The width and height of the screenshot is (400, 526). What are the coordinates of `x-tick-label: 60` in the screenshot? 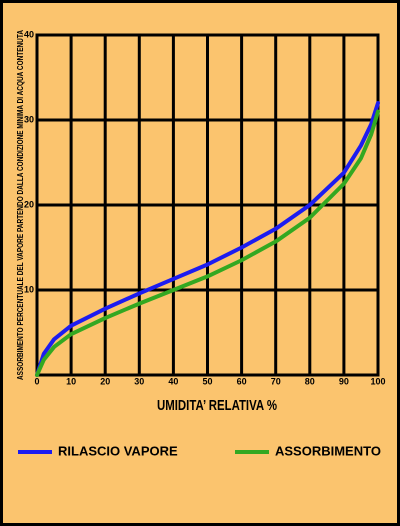 It's located at (242, 381).